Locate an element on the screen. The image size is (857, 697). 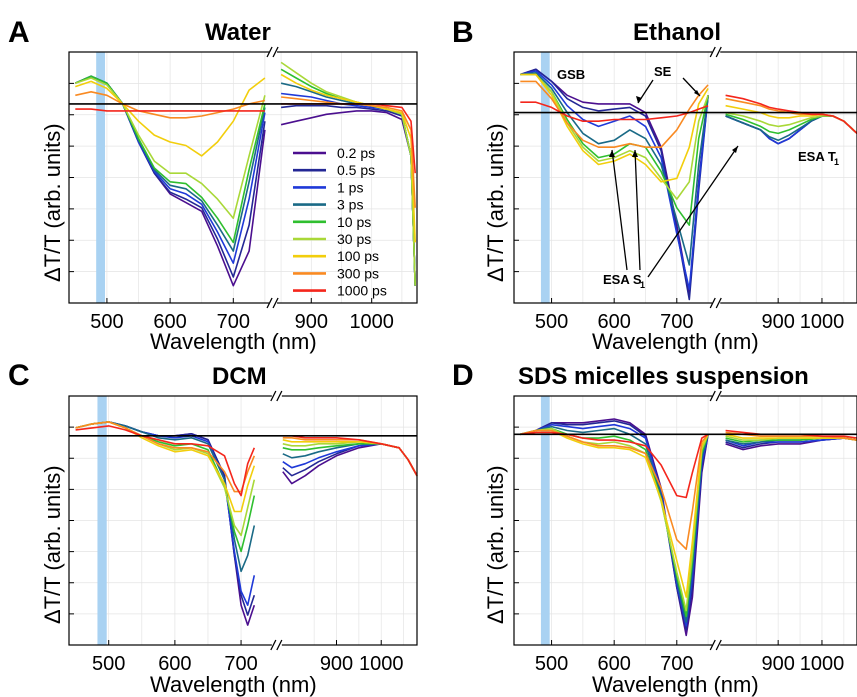
panel-label-a: A is located at coordinates (19, 32).